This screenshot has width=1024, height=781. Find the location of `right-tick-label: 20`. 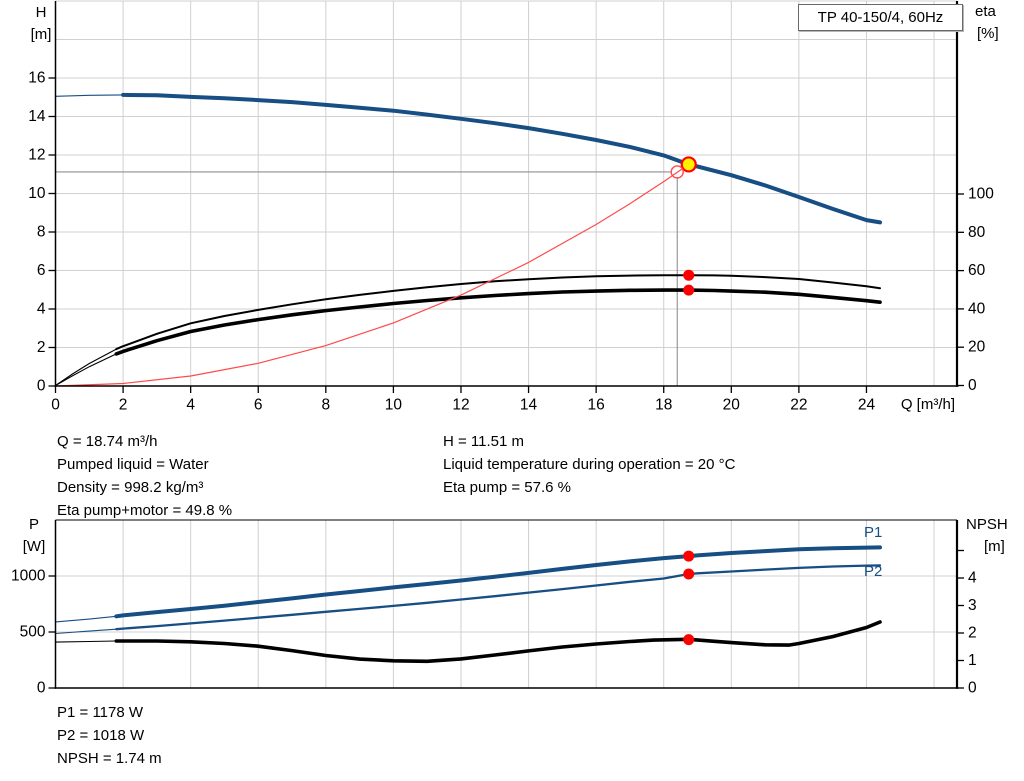

right-tick-label: 20 is located at coordinates (977, 347).